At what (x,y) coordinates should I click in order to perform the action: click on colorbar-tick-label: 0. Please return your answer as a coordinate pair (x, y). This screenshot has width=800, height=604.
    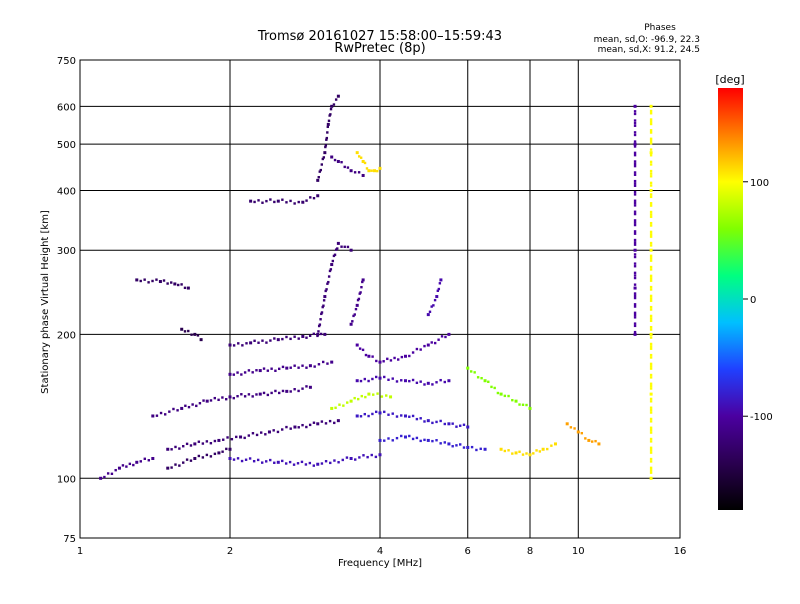
    Looking at the image, I should click on (753, 300).